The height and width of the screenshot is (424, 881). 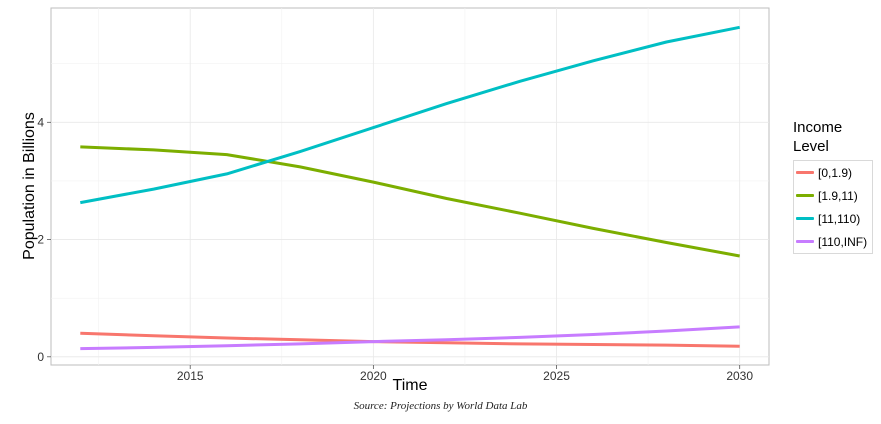 What do you see at coordinates (839, 218) in the screenshot?
I see `legend-label: [11,110)` at bounding box center [839, 218].